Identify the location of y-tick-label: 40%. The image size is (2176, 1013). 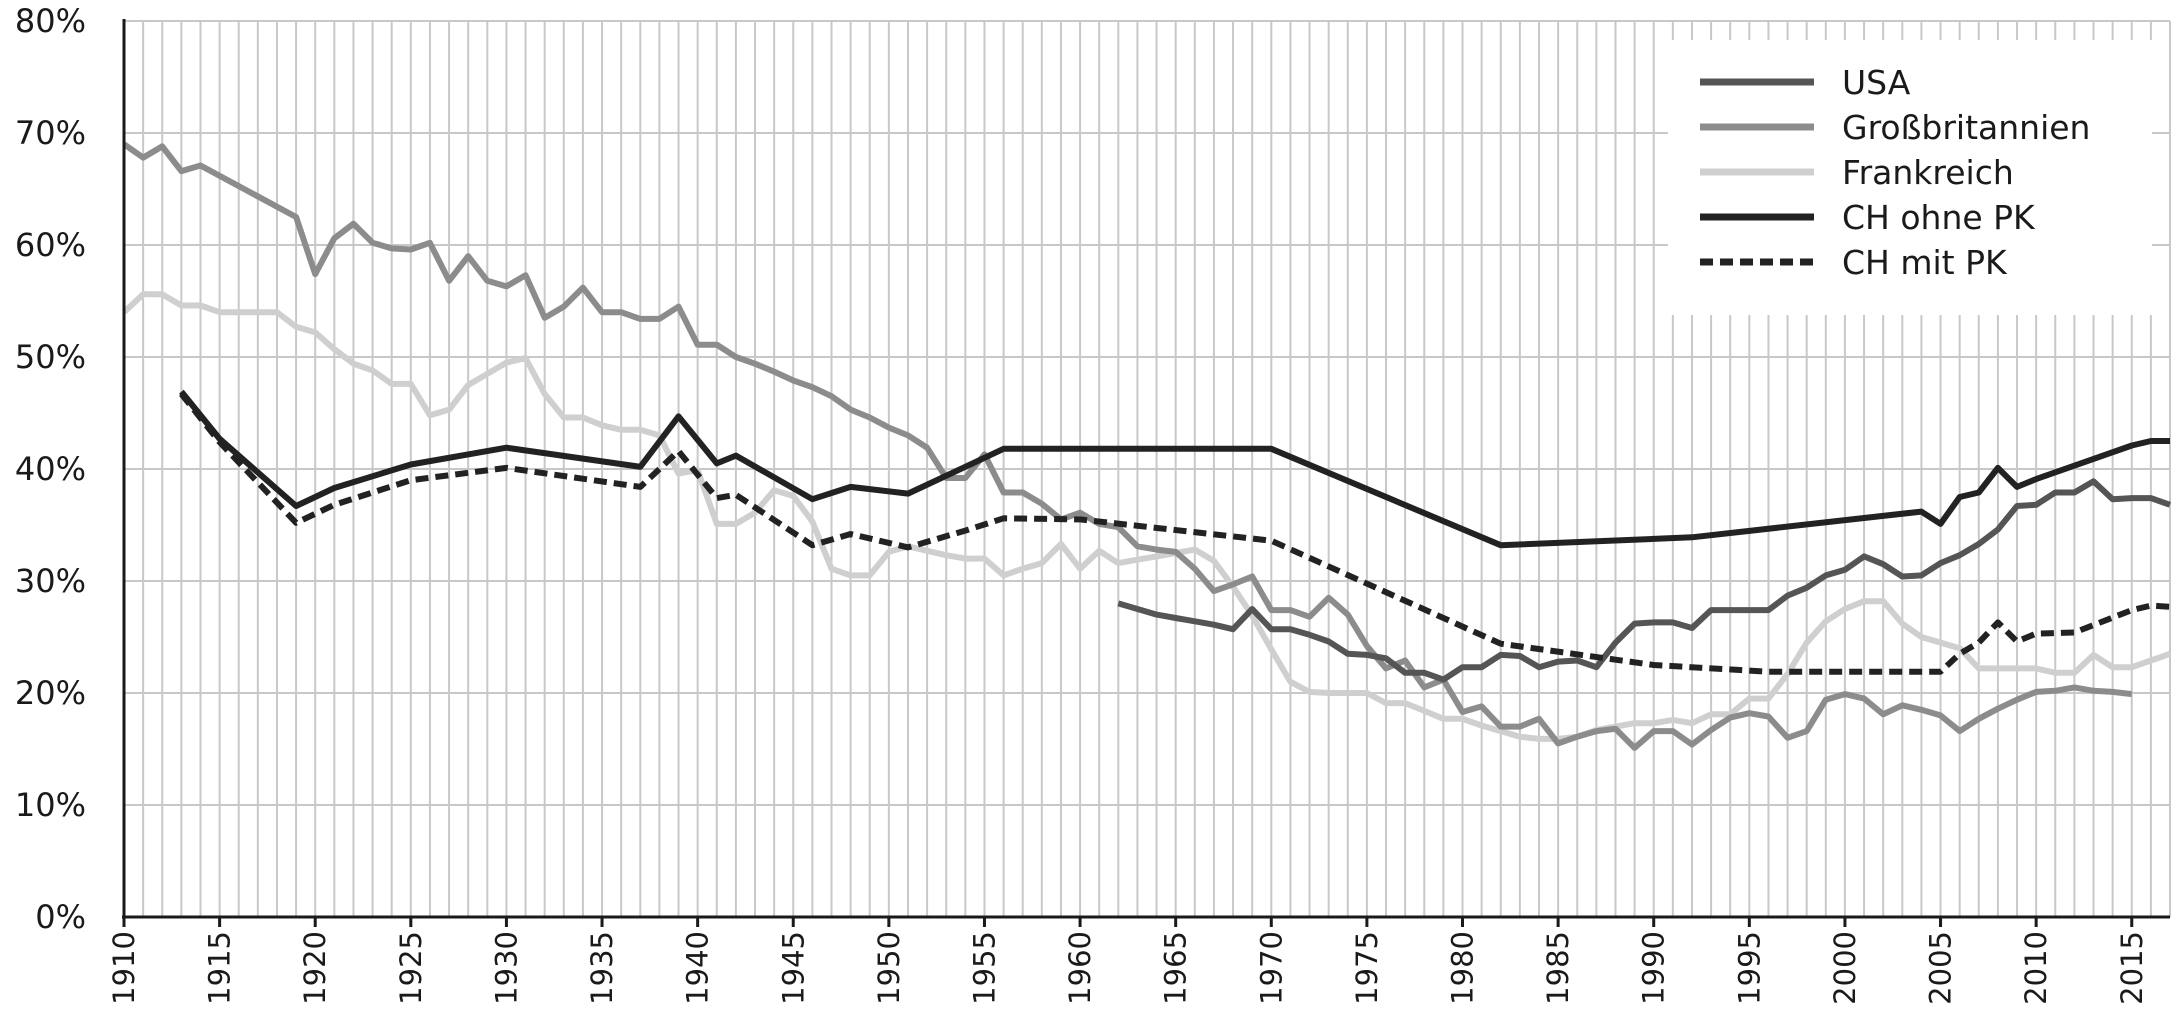
(50, 469).